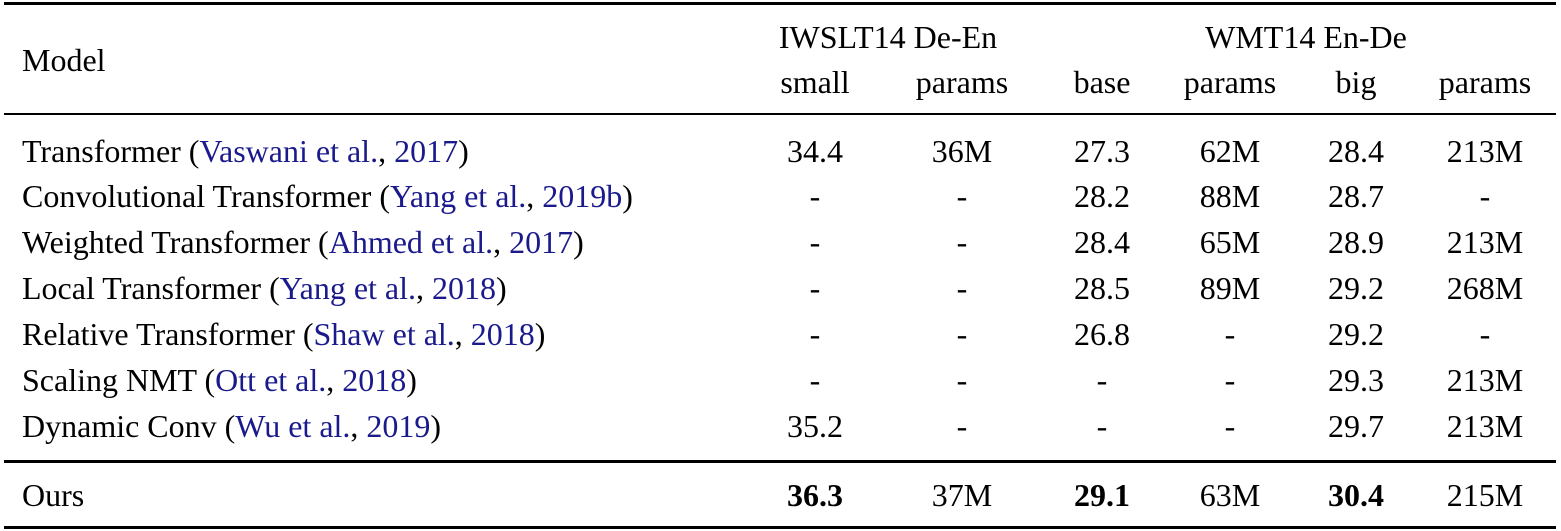 The height and width of the screenshot is (531, 1561). I want to click on row-5-small: -, so click(815, 380).